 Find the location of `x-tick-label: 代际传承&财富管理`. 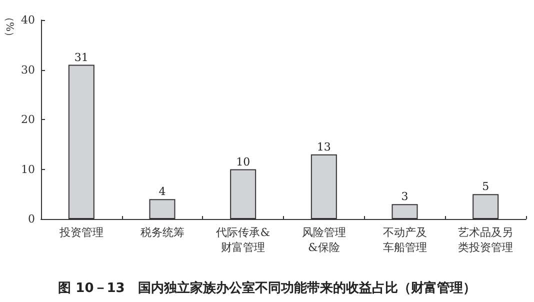

x-tick-label: 代际传承&财富管理 is located at coordinates (242, 240).